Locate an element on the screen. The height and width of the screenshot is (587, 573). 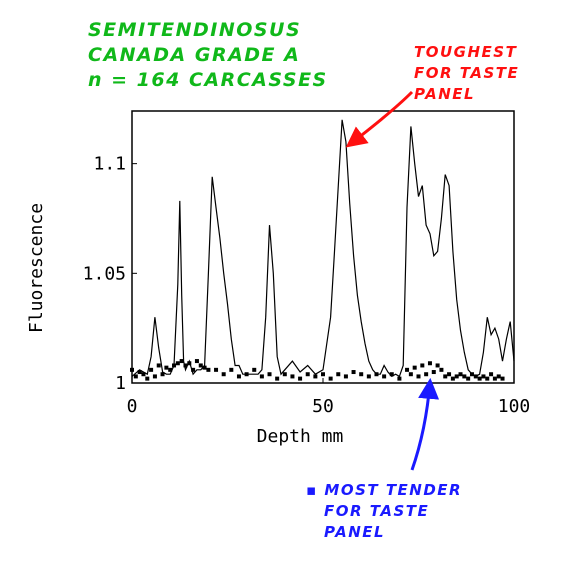
x-axis: 0 50 100 is located at coordinates (329, 397).